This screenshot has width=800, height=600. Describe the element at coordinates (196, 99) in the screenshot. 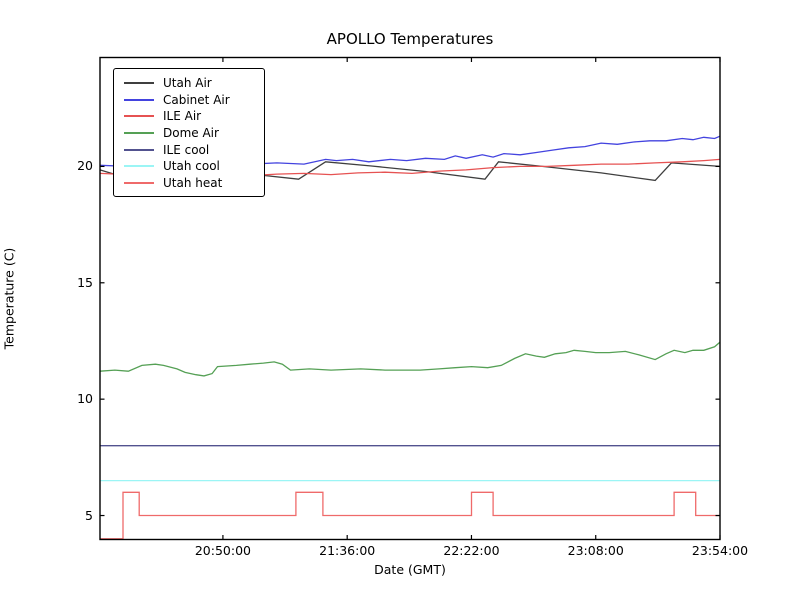

I see `legend-label: Cabinet Air` at that location.